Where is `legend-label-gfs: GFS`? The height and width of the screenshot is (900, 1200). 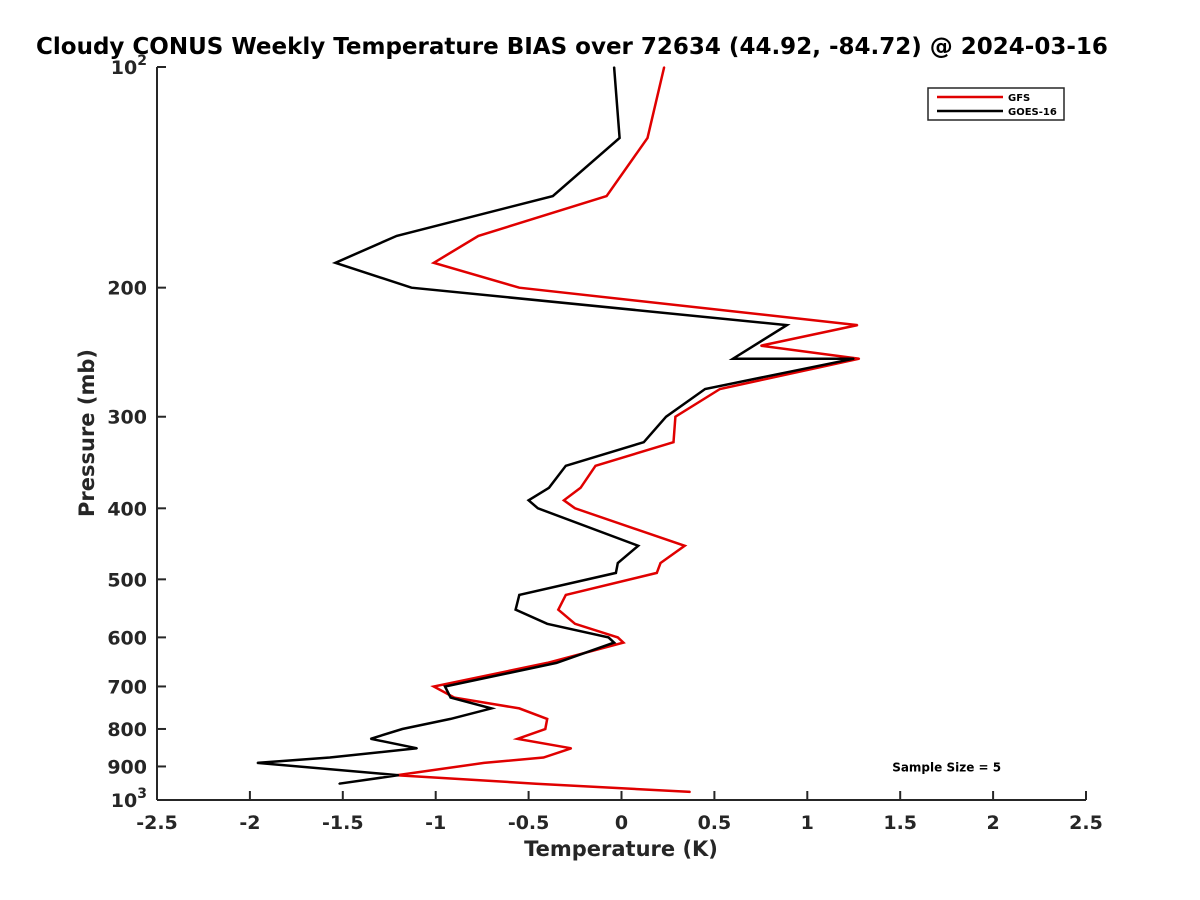
legend-label-gfs: GFS is located at coordinates (1019, 98).